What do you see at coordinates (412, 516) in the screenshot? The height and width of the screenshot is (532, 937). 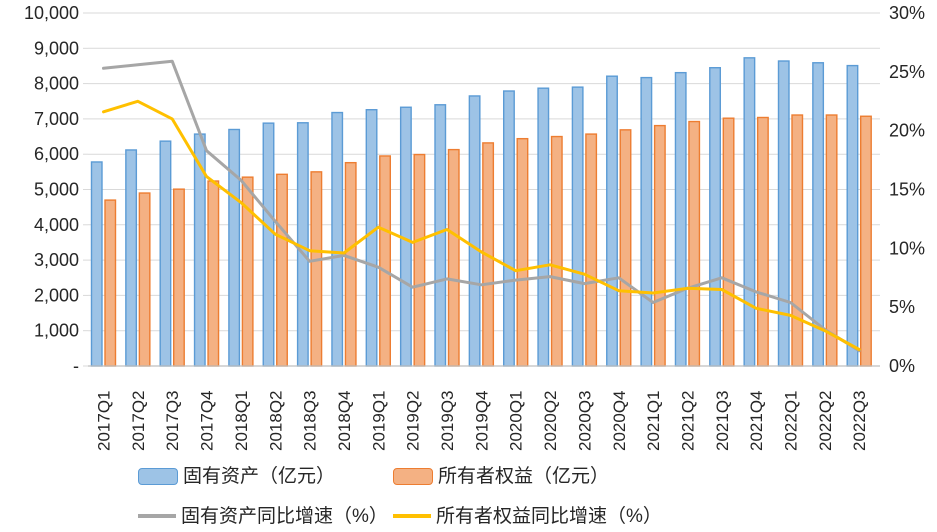 I see `line-swatch-owner-equity-growth` at bounding box center [412, 516].